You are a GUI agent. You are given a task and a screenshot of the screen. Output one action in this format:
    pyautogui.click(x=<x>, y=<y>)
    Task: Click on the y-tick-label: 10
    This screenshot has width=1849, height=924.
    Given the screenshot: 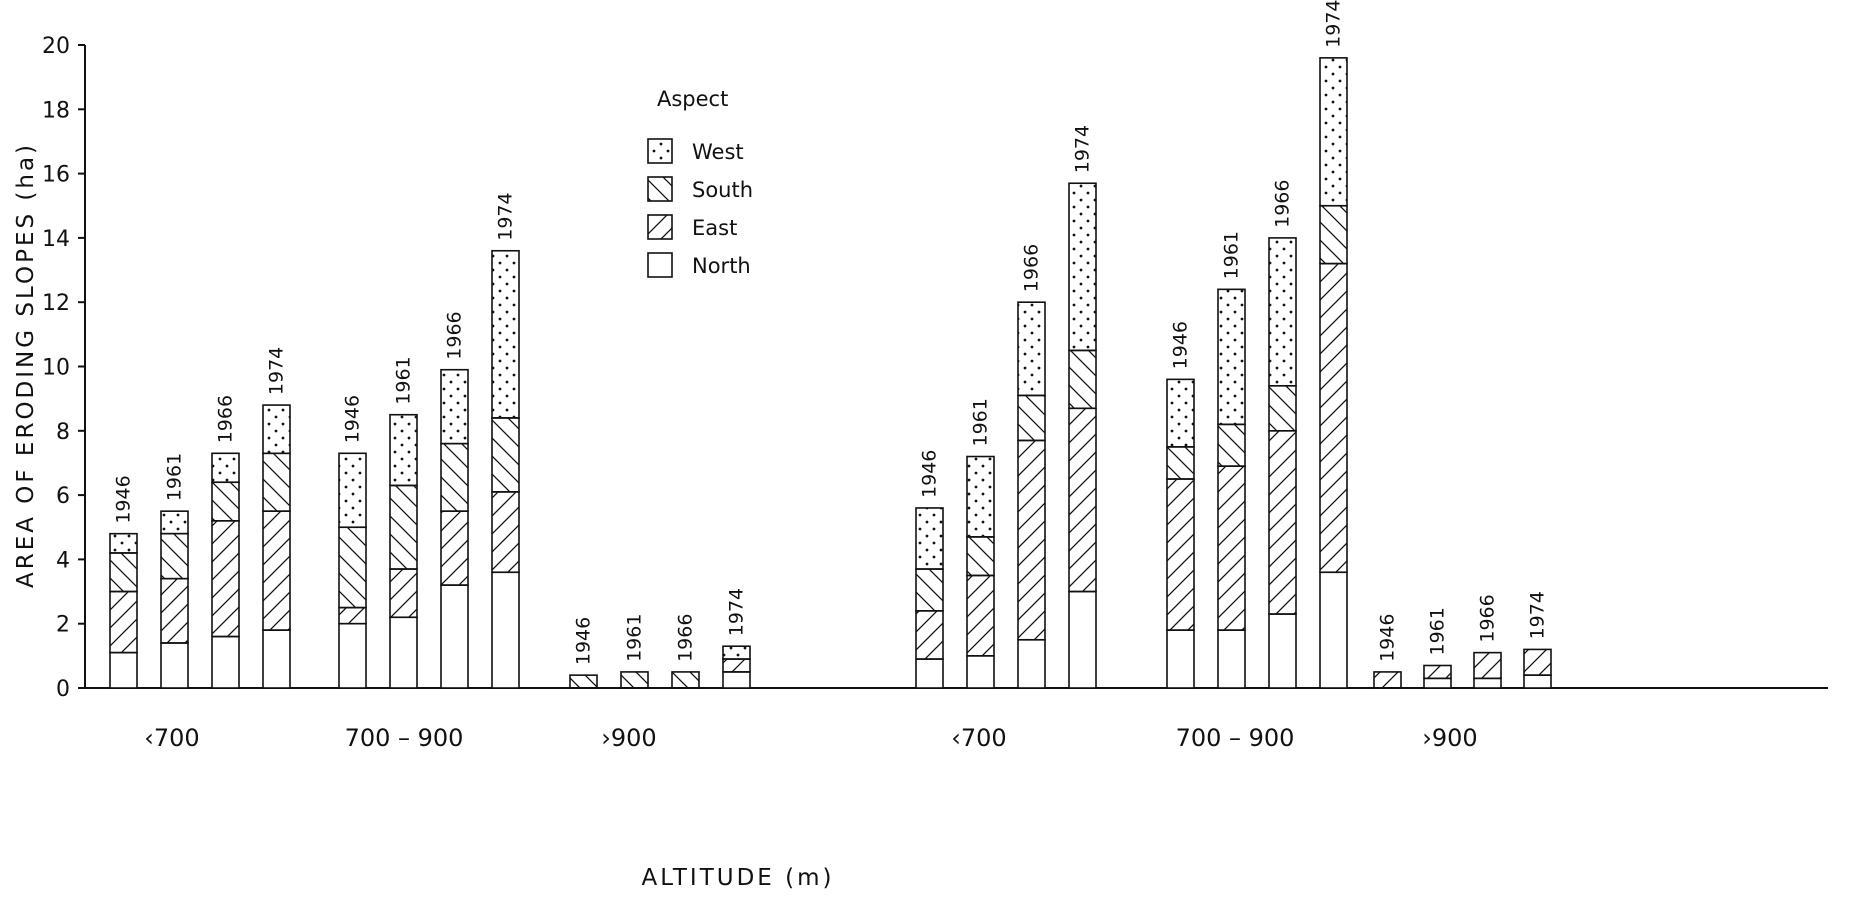 What is the action you would take?
    pyautogui.click(x=56, y=368)
    